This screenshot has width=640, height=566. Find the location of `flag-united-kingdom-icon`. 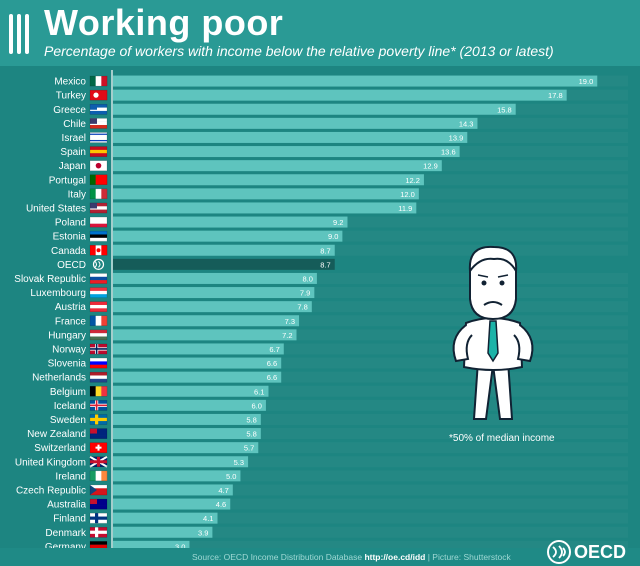

flag-united-kingdom-icon is located at coordinates (98, 461).